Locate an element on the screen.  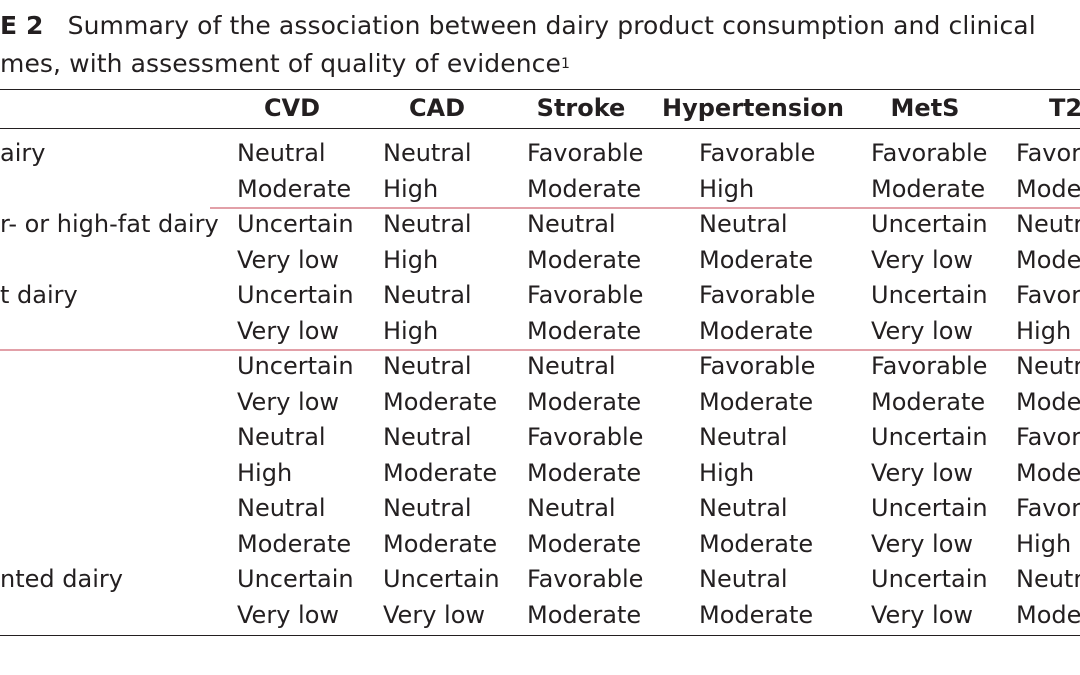
row-label: nted dairy is located at coordinates (61, 579).